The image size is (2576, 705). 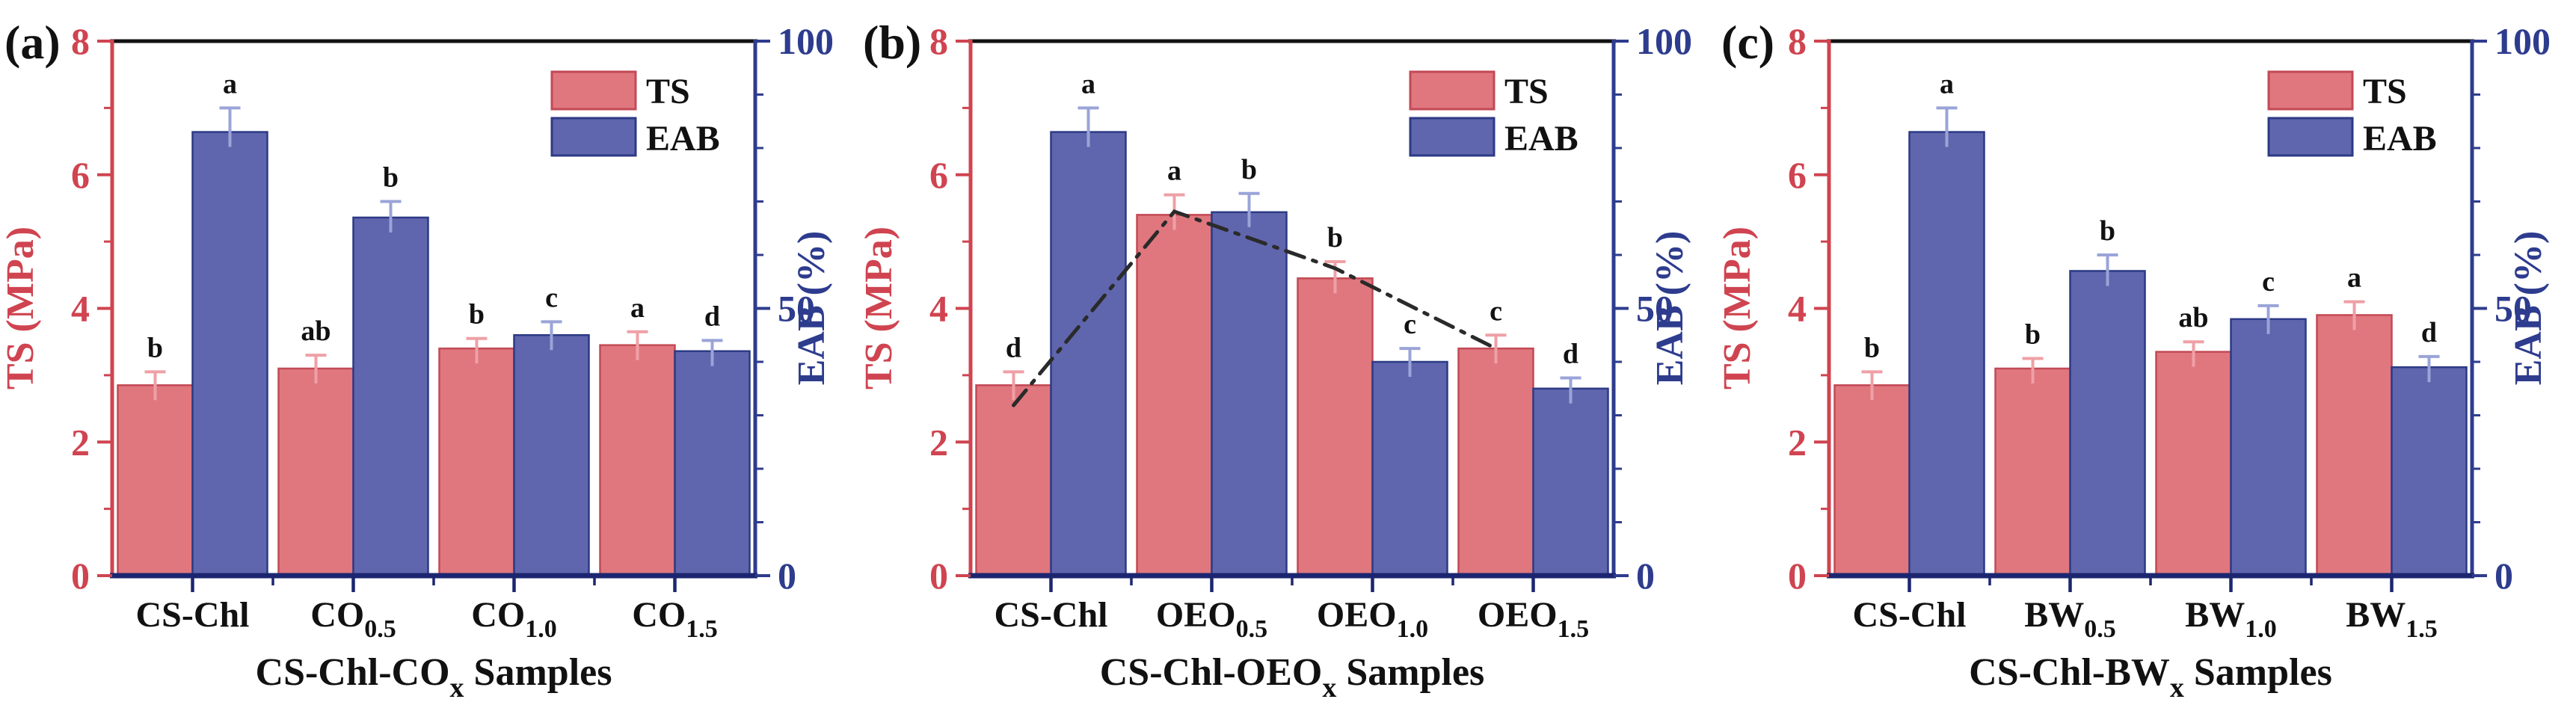 What do you see at coordinates (1013, 347) in the screenshot?
I see `ts-significance-letter: d` at bounding box center [1013, 347].